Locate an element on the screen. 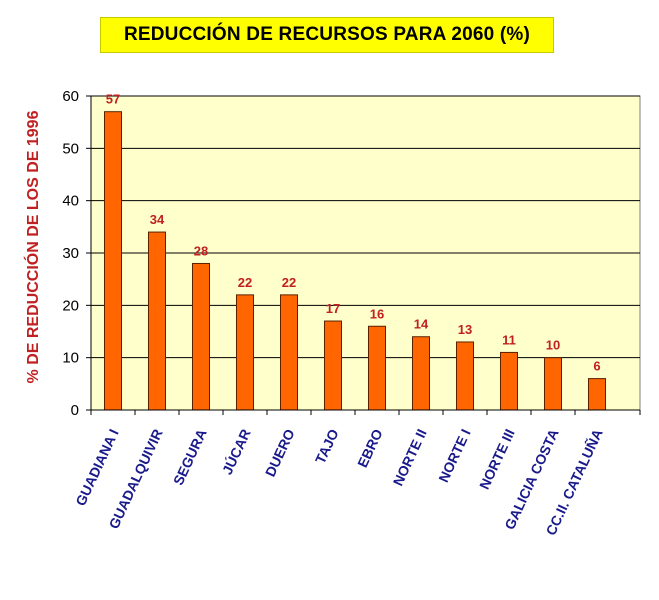  y-tick-label: 0 is located at coordinates (75, 410).